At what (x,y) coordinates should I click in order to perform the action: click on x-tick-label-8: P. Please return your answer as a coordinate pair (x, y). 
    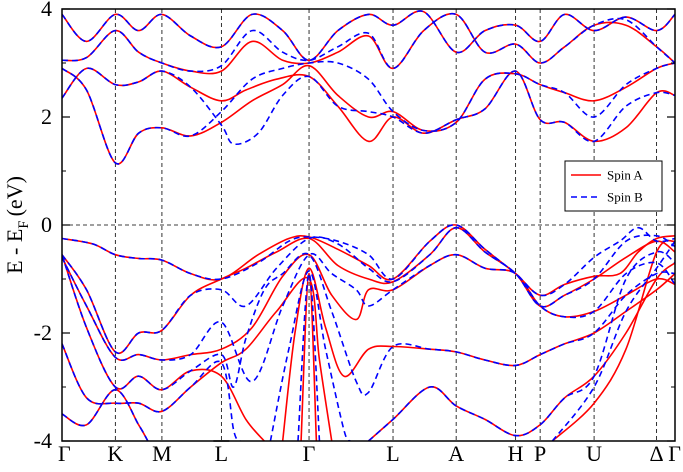
    Looking at the image, I should click on (540, 453).